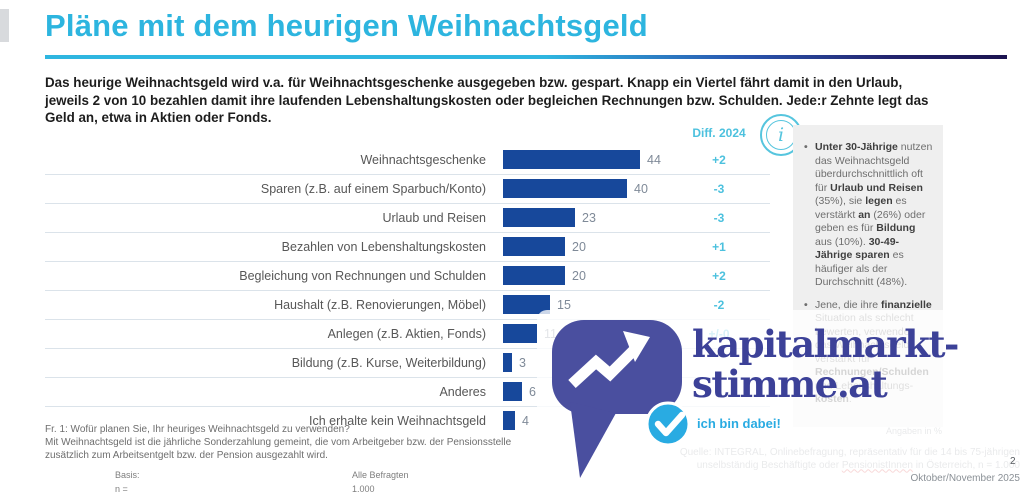 Image resolution: width=1024 pixels, height=494 pixels. What do you see at coordinates (790, 384) in the screenshot?
I see `brand-line-2: stimme.at` at bounding box center [790, 384].